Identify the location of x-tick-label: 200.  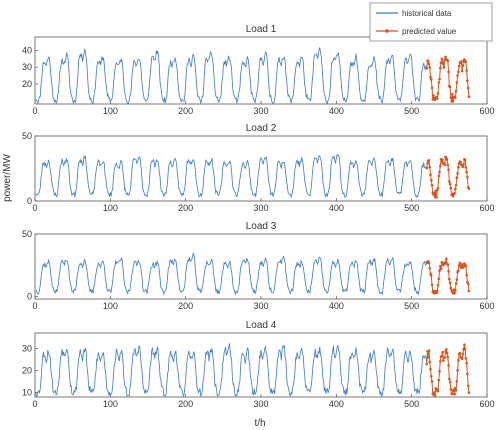
(185, 208).